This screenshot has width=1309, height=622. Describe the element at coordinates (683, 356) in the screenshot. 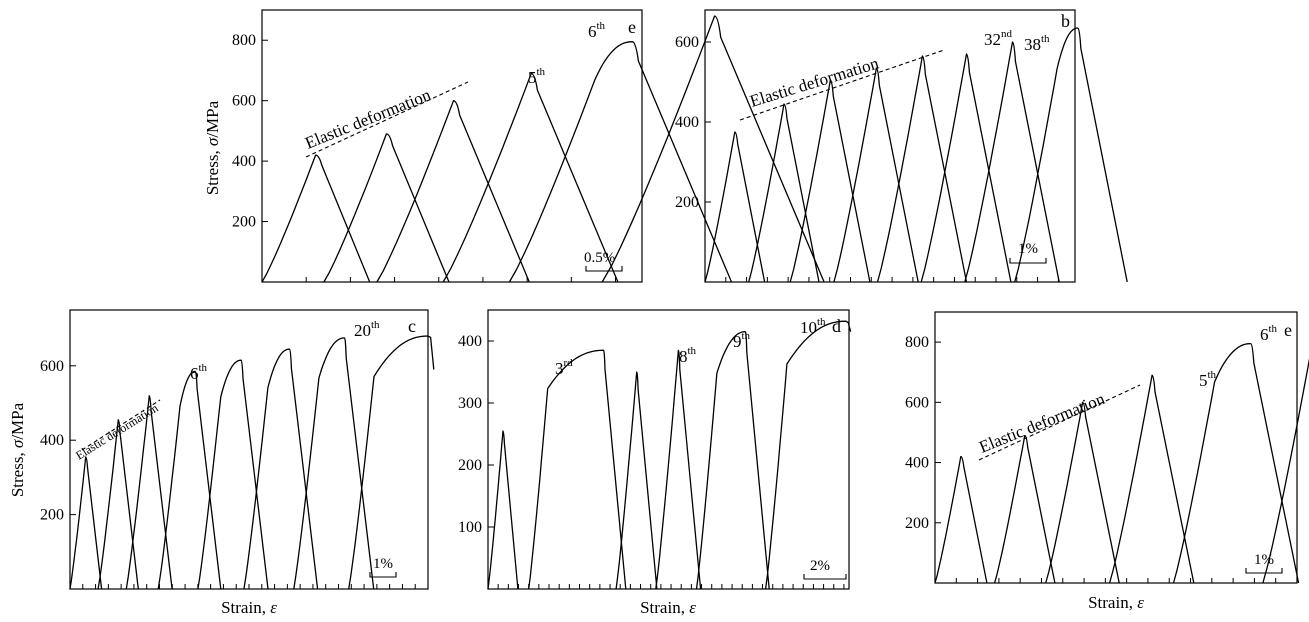

I see `cycle-label-number: 8` at that location.